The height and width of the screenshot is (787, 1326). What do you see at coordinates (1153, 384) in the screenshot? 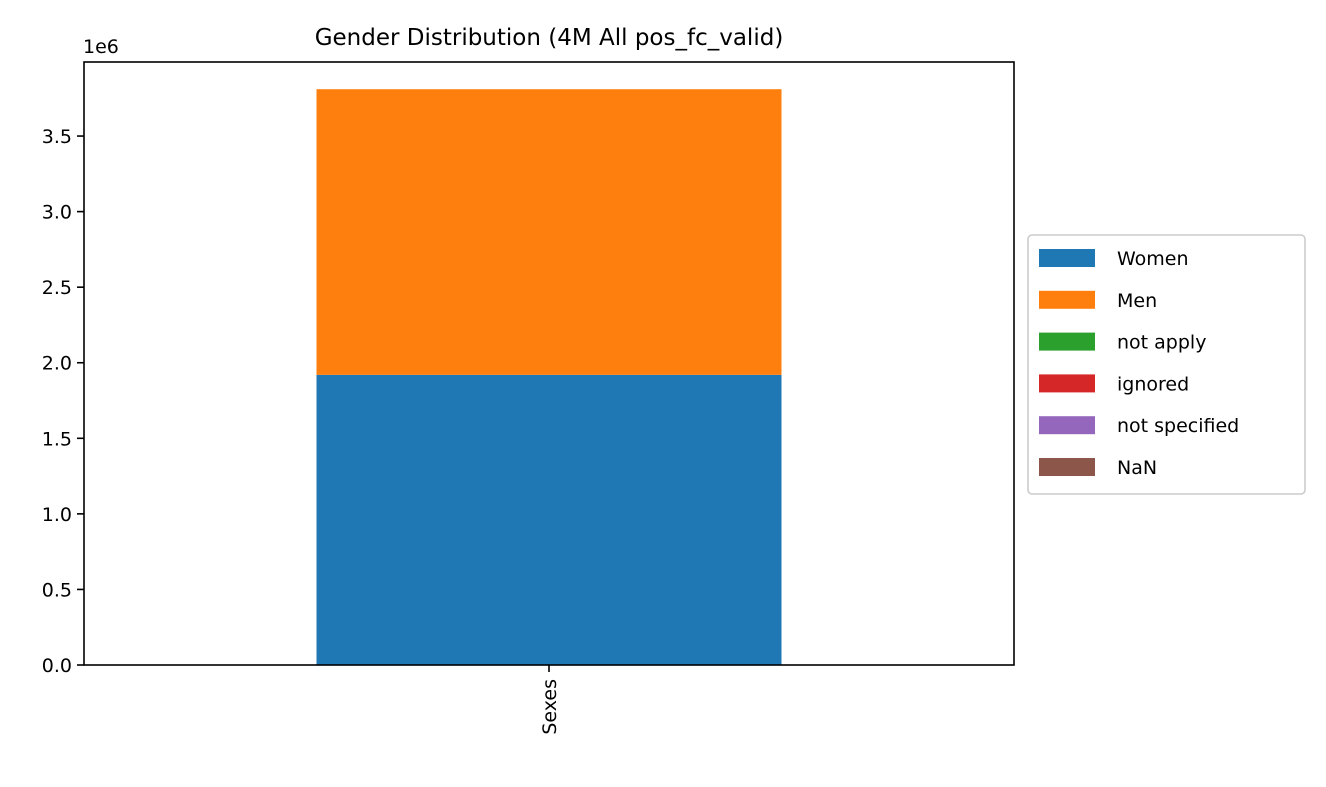
I see `legend-label: ignored` at bounding box center [1153, 384].